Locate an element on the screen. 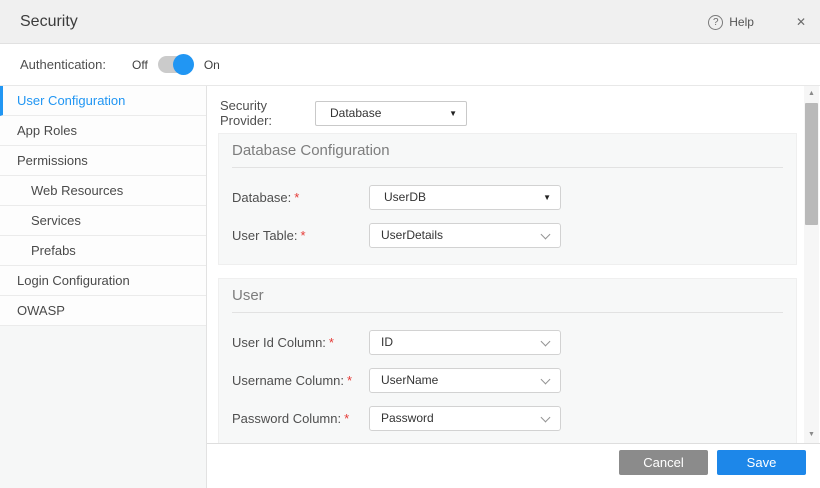  close-icon: ✕ is located at coordinates (800, 22).